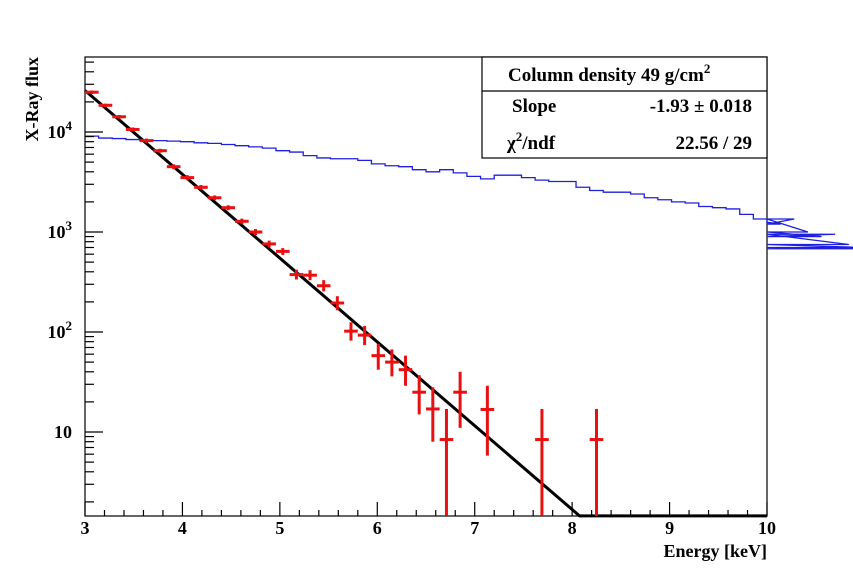 Image resolution: width=853 pixels, height=573 pixels. What do you see at coordinates (715, 551) in the screenshot?
I see `x-axis-label: Energy [keV]` at bounding box center [715, 551].